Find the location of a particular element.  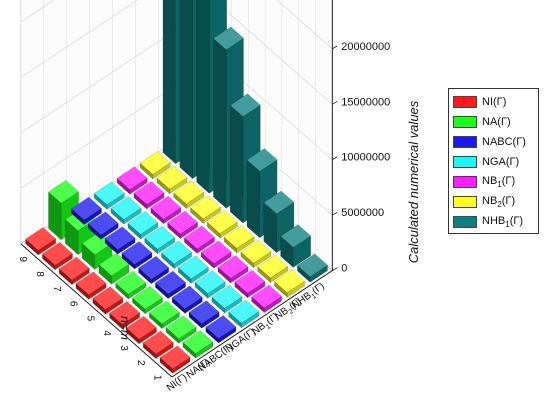

legend-label: NB2(Γ) is located at coordinates (499, 202).